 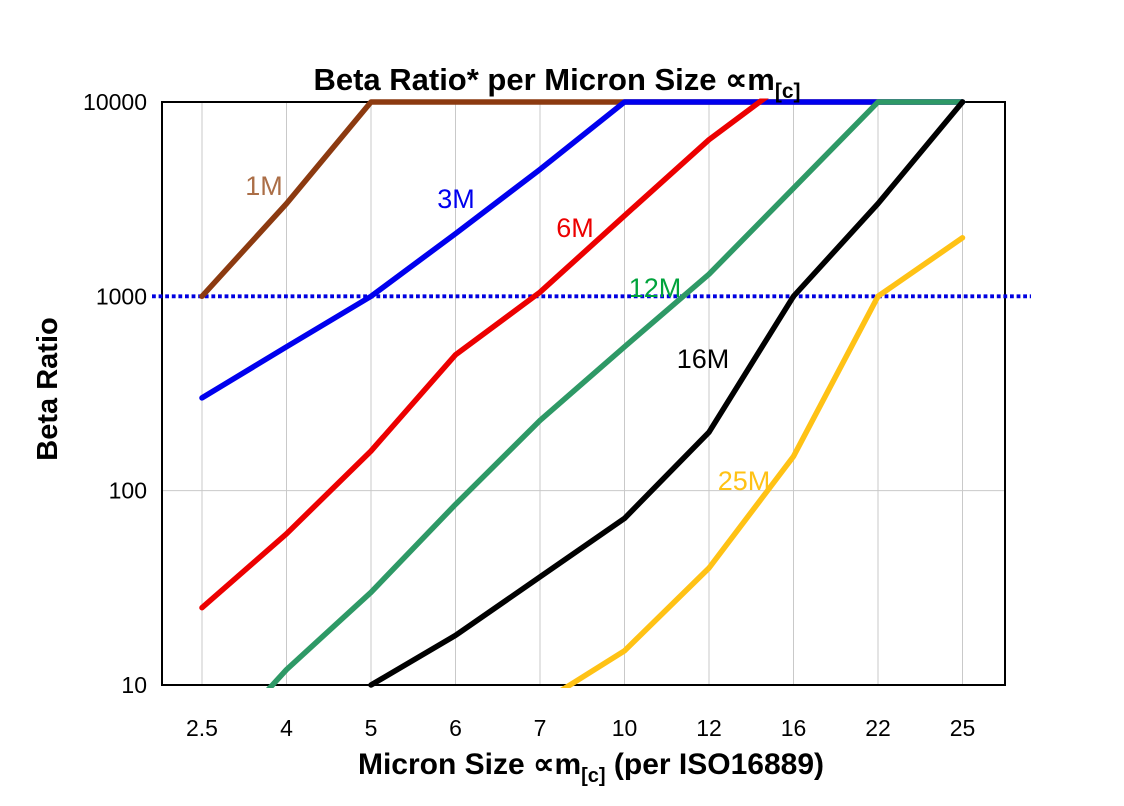 What do you see at coordinates (580, 728) in the screenshot?
I see `x-tick-labels: 2.5 4 5 6 7 10 12 16 22 25` at bounding box center [580, 728].